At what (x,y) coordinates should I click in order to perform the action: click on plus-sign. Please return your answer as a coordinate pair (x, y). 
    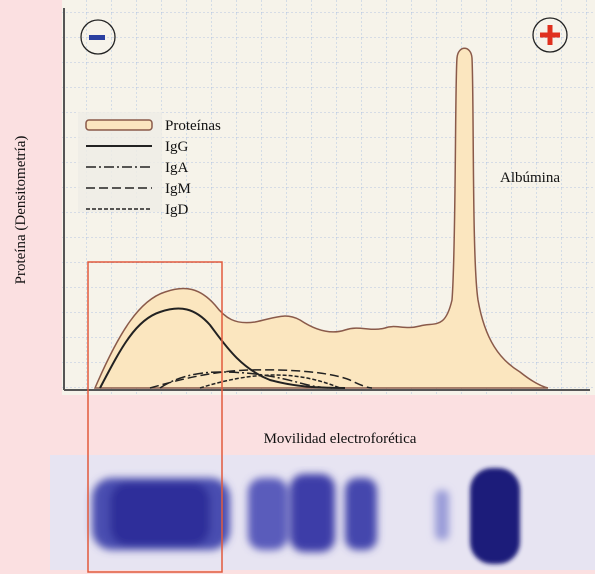
    Looking at the image, I should click on (550, 35).